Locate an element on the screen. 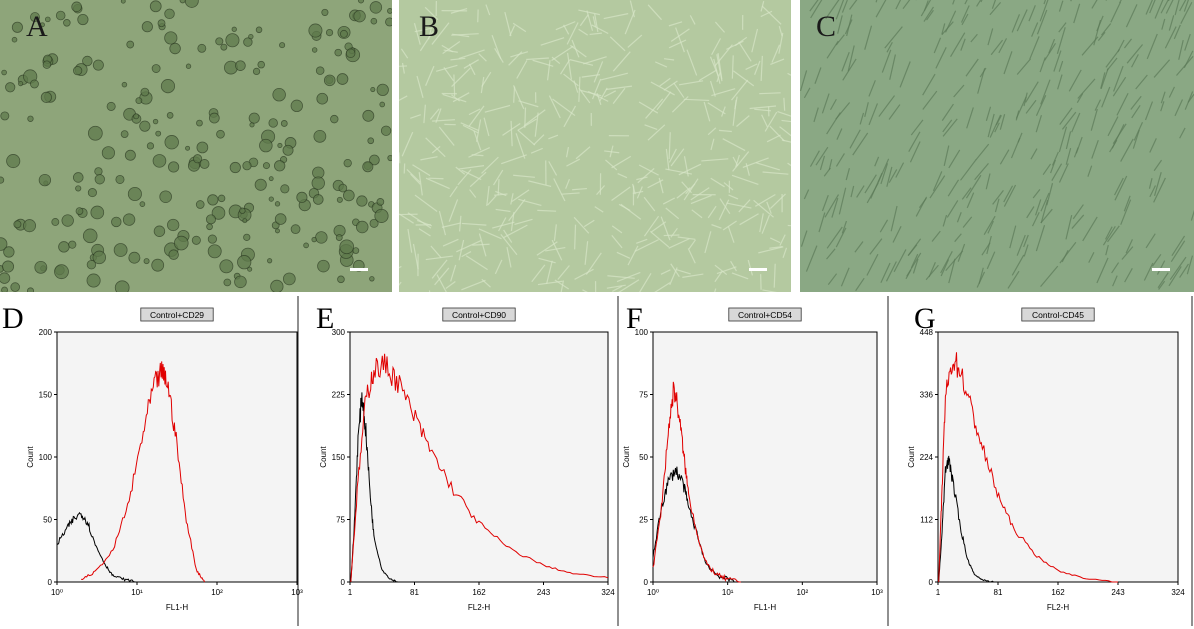 This screenshot has width=1194, height=629. y-tick-label: 225 is located at coordinates (339, 395).